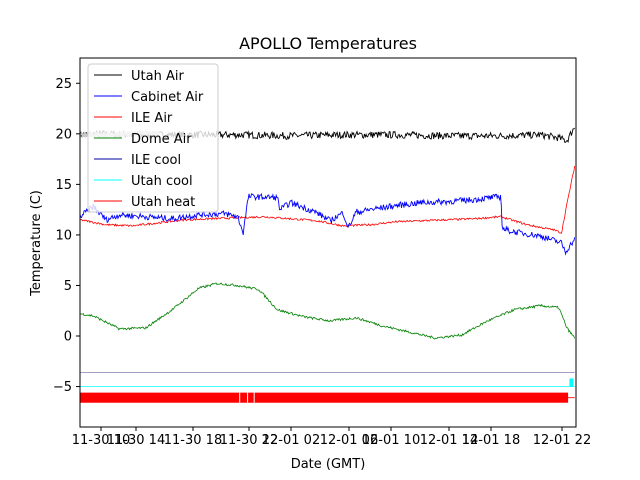  I want to click on y-axis-label: Temperature (C), so click(36, 243).